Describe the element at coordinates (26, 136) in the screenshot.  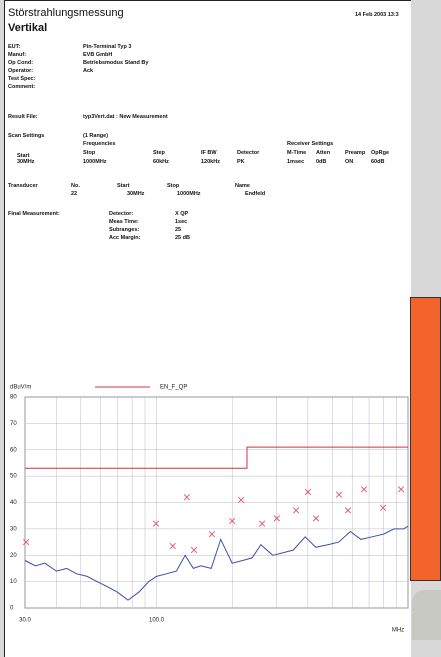
I see `label: Scan Settings` at that location.